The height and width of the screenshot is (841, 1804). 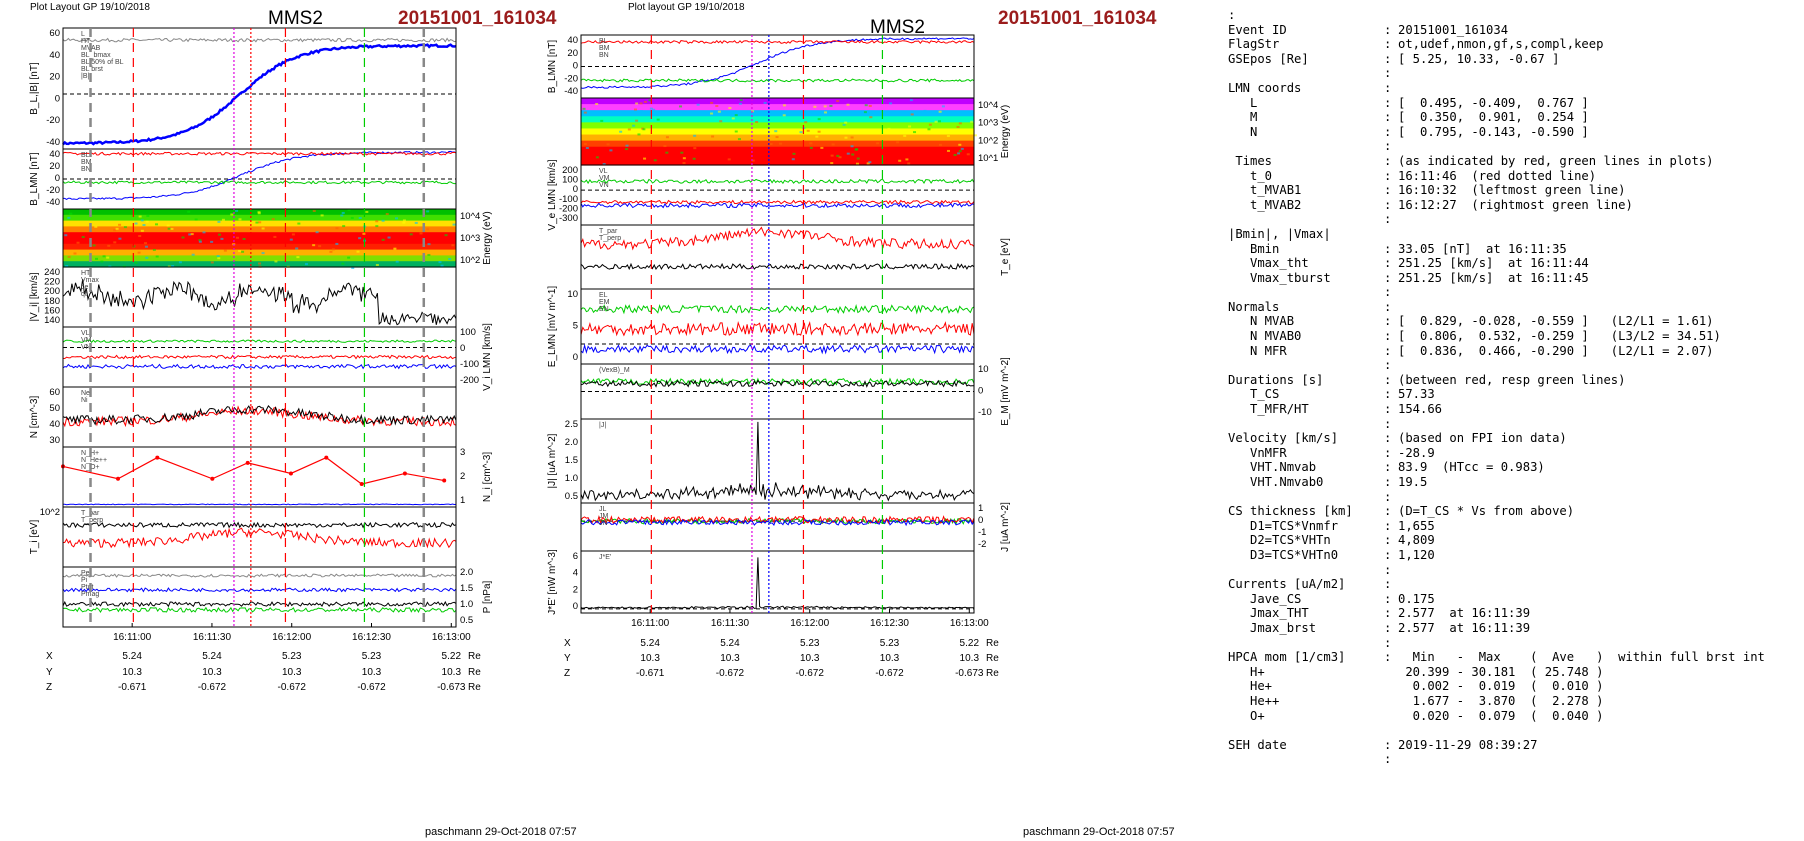 What do you see at coordinates (552, 194) in the screenshot?
I see `y-axis-label: V_e LMN [km/s]` at bounding box center [552, 194].